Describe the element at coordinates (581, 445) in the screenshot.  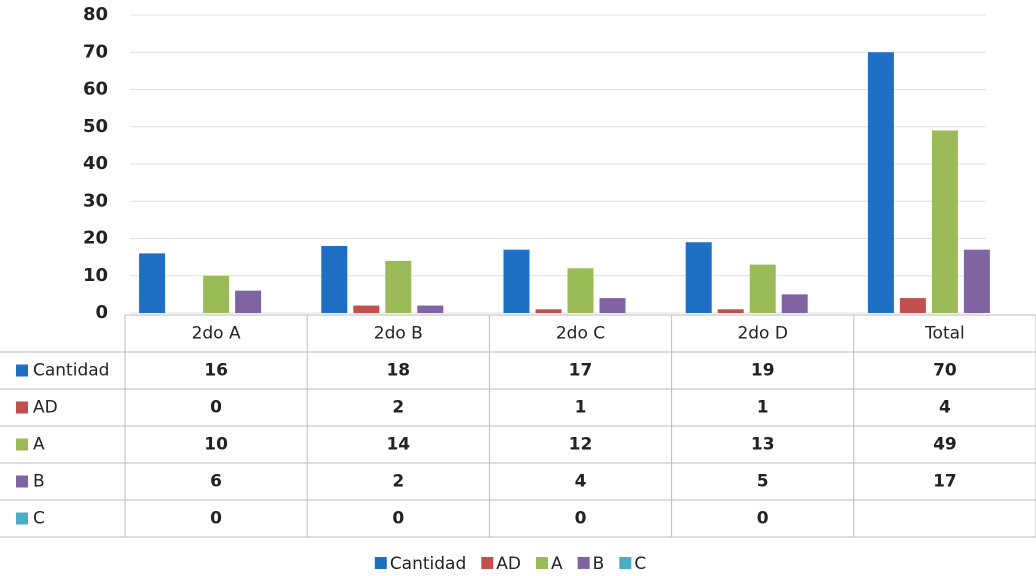
I see `table-value: 12` at that location.